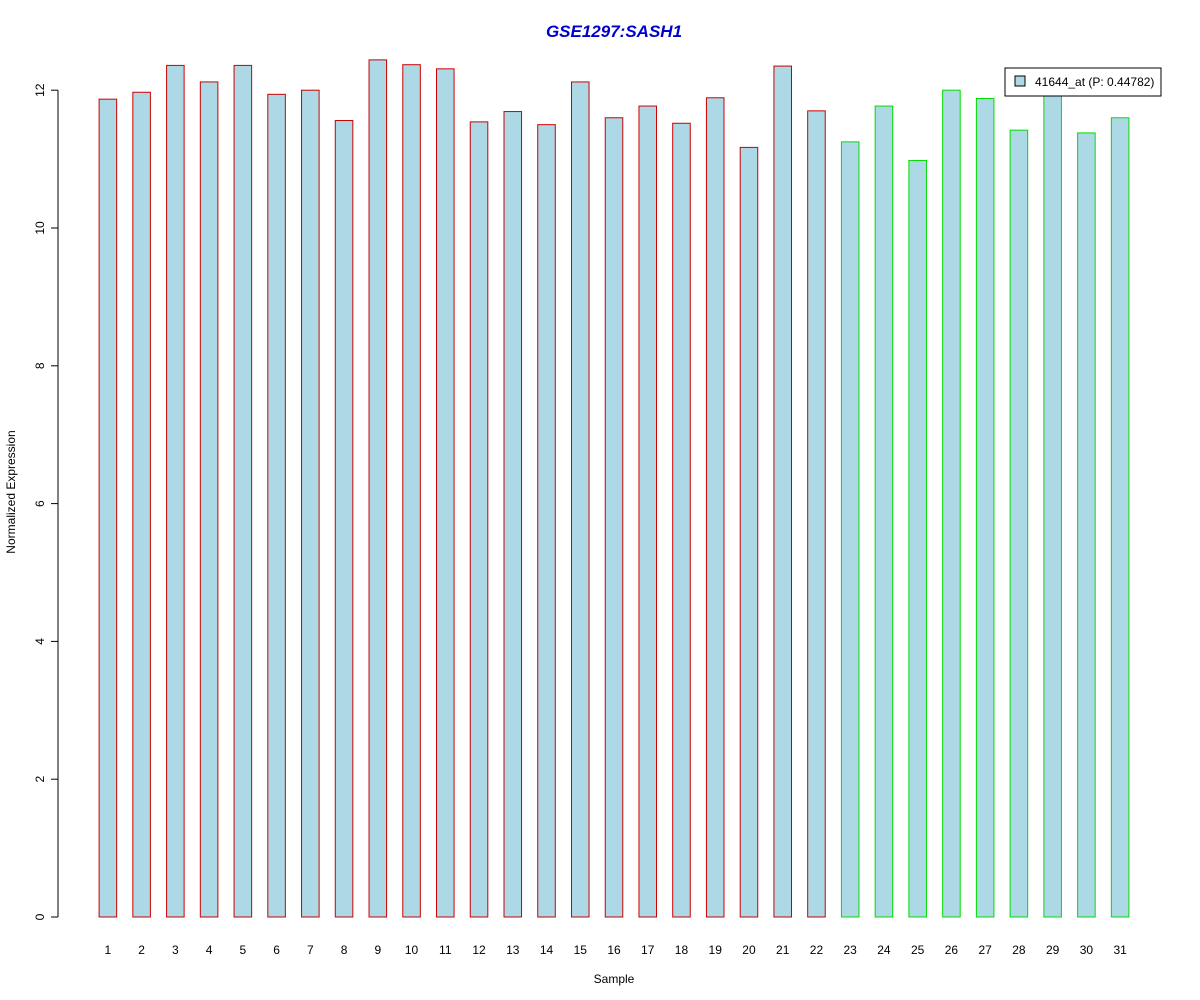 The width and height of the screenshot is (1200, 1000). What do you see at coordinates (513, 950) in the screenshot?
I see `x-axis-tick-label: 13` at bounding box center [513, 950].